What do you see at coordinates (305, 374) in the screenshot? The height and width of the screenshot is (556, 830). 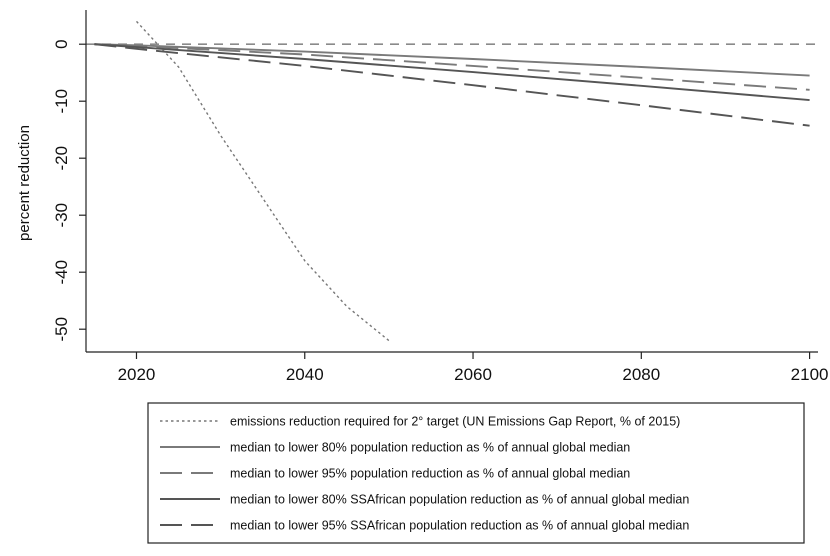 I see `x-tick-label: 2040` at bounding box center [305, 374].